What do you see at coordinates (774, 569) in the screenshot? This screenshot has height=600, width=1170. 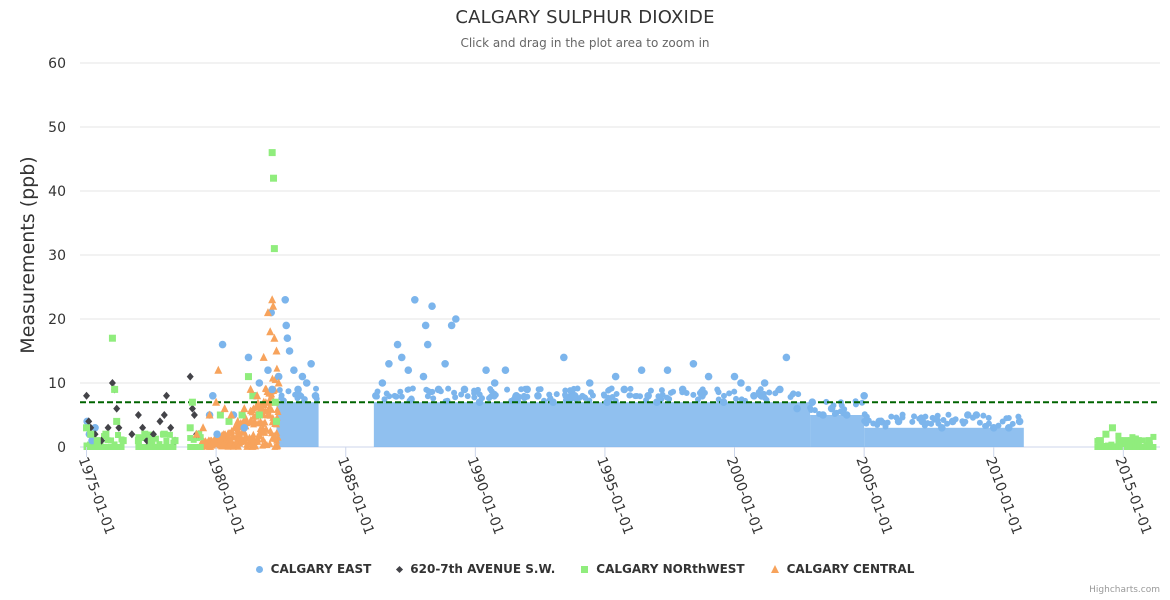 I see `triangle-marker-icon` at bounding box center [774, 569].